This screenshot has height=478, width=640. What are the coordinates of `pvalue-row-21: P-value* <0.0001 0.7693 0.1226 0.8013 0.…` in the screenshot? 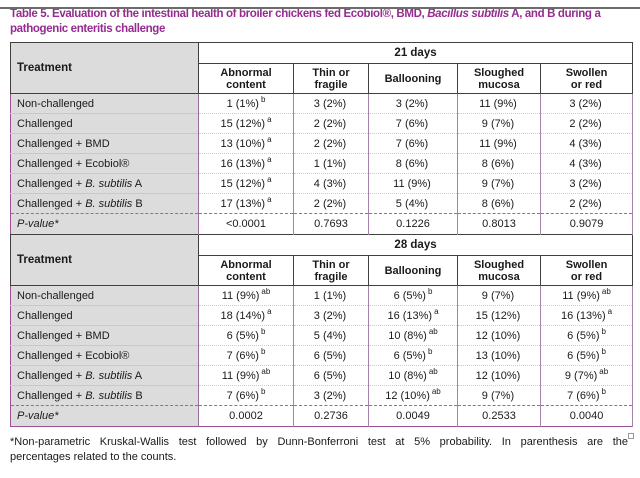 It's located at (322, 224).